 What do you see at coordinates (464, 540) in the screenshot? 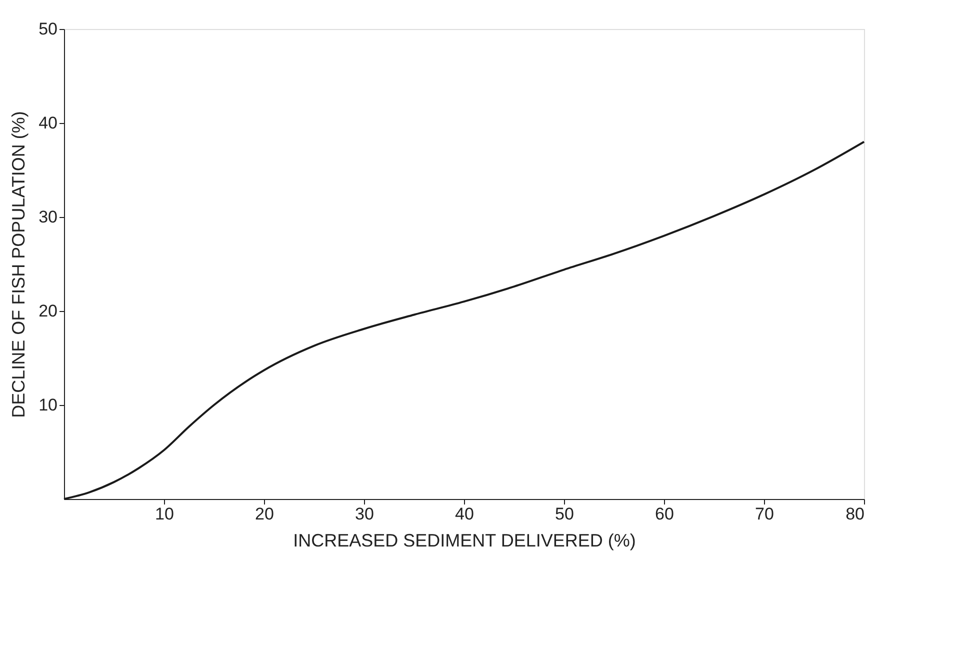
I see `x-axis-title: INCREASED SEDIMENT DELIVERED (%)` at bounding box center [464, 540].